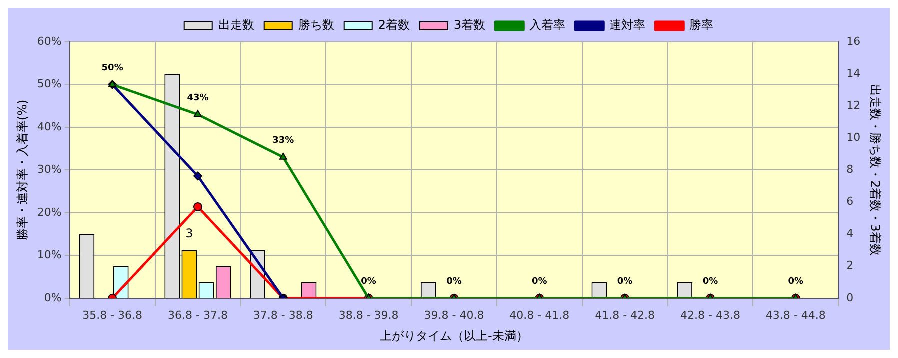 The image size is (898, 358). What do you see at coordinates (49, 212) in the screenshot?
I see `y-tick-label: 20%` at bounding box center [49, 212].